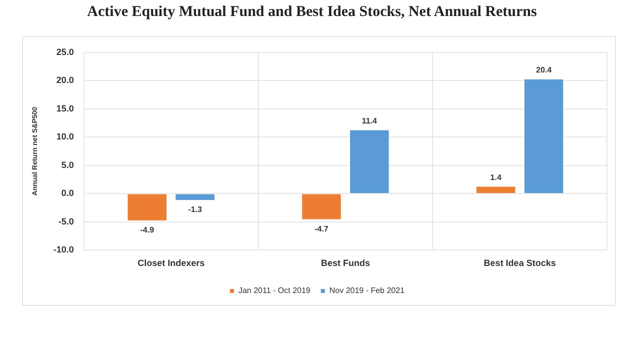 The height and width of the screenshot is (338, 624). I want to click on y-tick-label: 5.0, so click(67, 165).